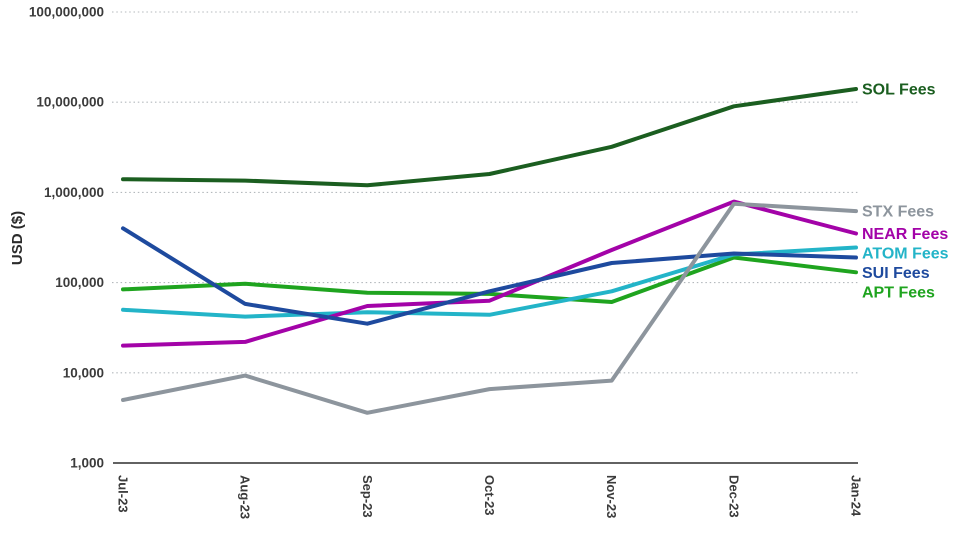  What do you see at coordinates (70, 102) in the screenshot?
I see `y-tick-label: 10,000,000` at bounding box center [70, 102].